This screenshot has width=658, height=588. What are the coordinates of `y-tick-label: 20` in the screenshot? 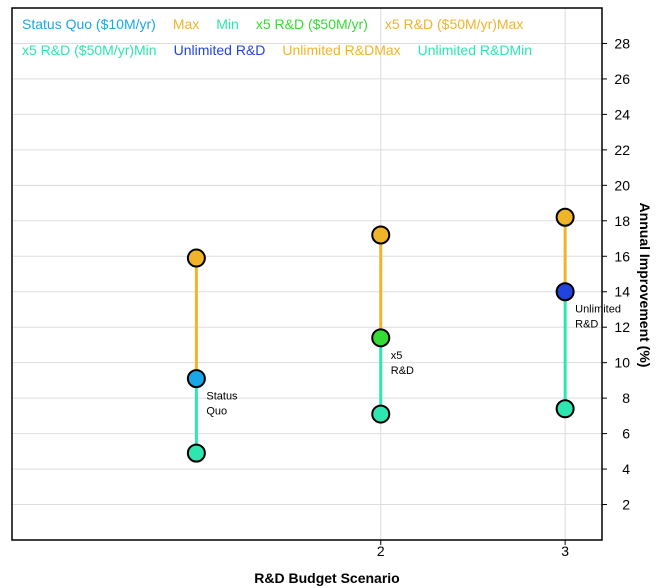 It's located at (622, 185).